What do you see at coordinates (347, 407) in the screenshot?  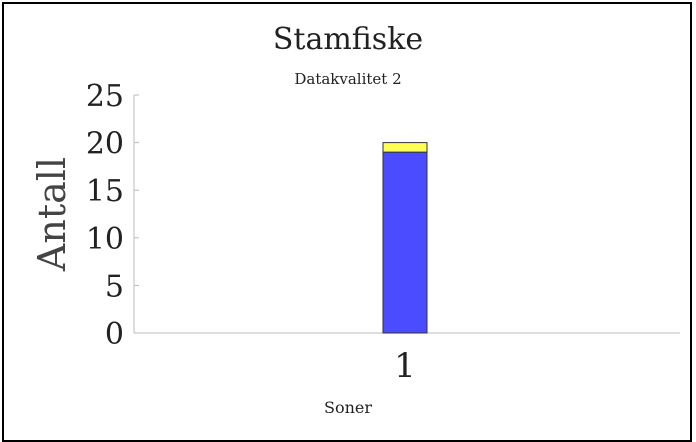 I see `x-axis-label: Soner` at bounding box center [347, 407].